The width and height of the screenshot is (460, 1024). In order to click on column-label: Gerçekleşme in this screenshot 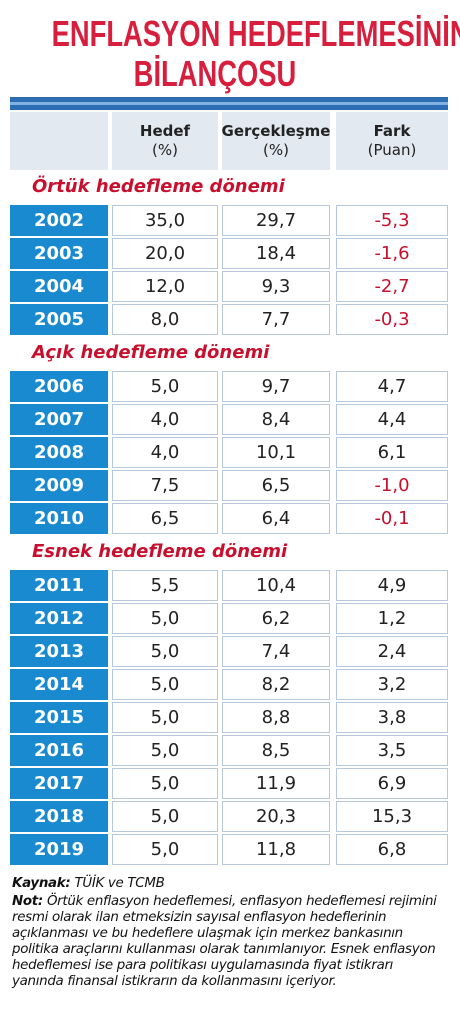, I will do `click(276, 131)`.